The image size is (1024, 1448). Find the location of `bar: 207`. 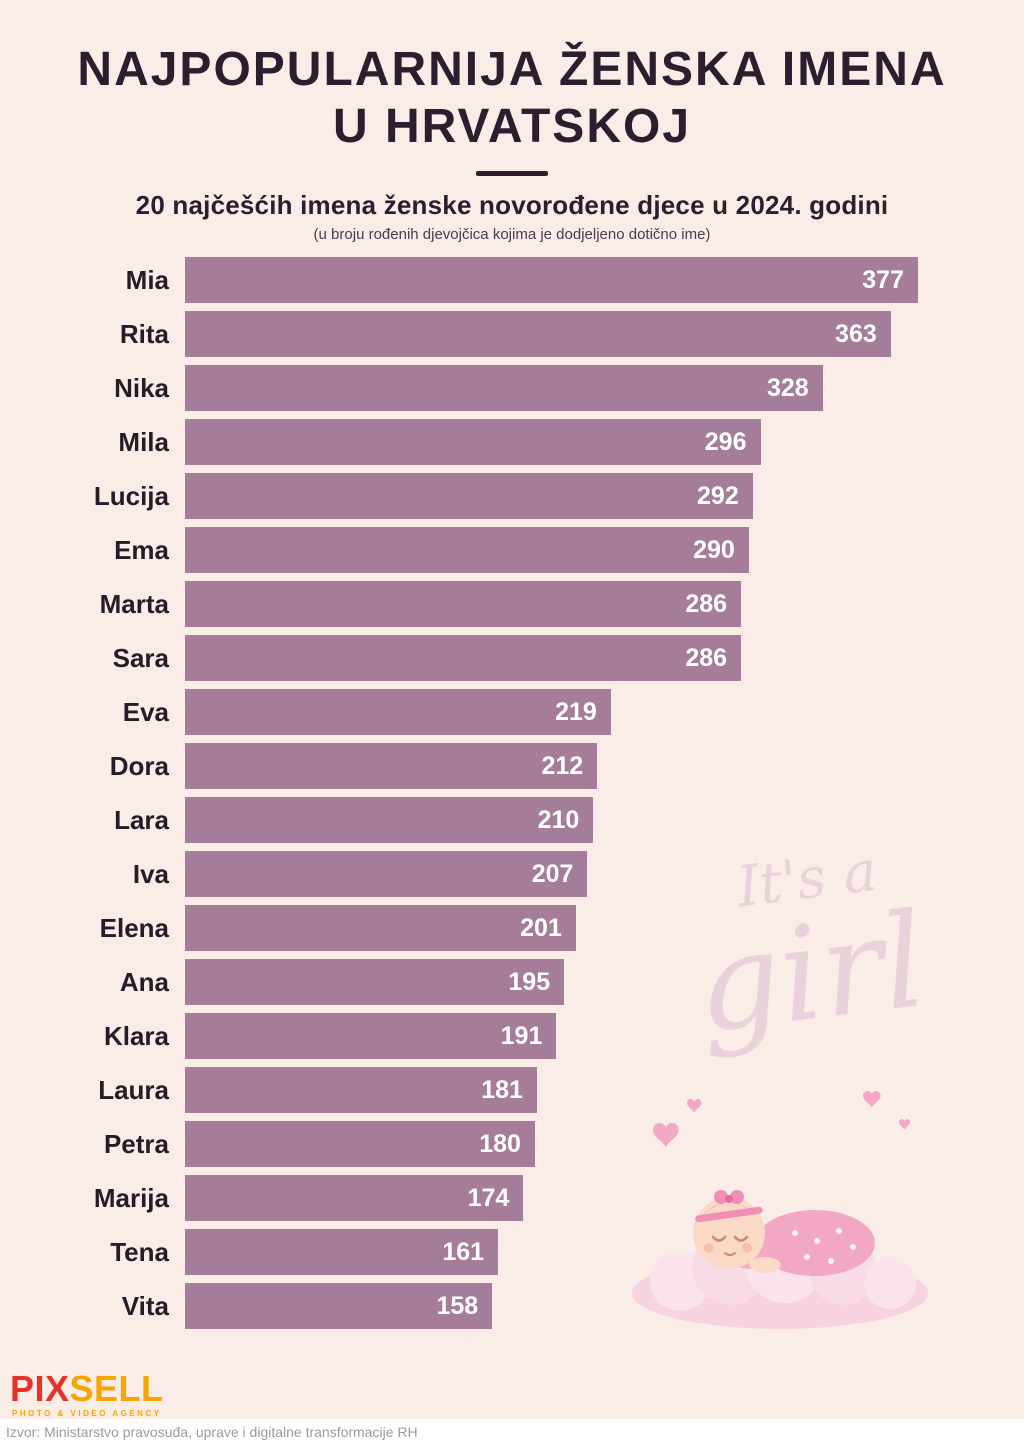

bar: 207 is located at coordinates (386, 874).